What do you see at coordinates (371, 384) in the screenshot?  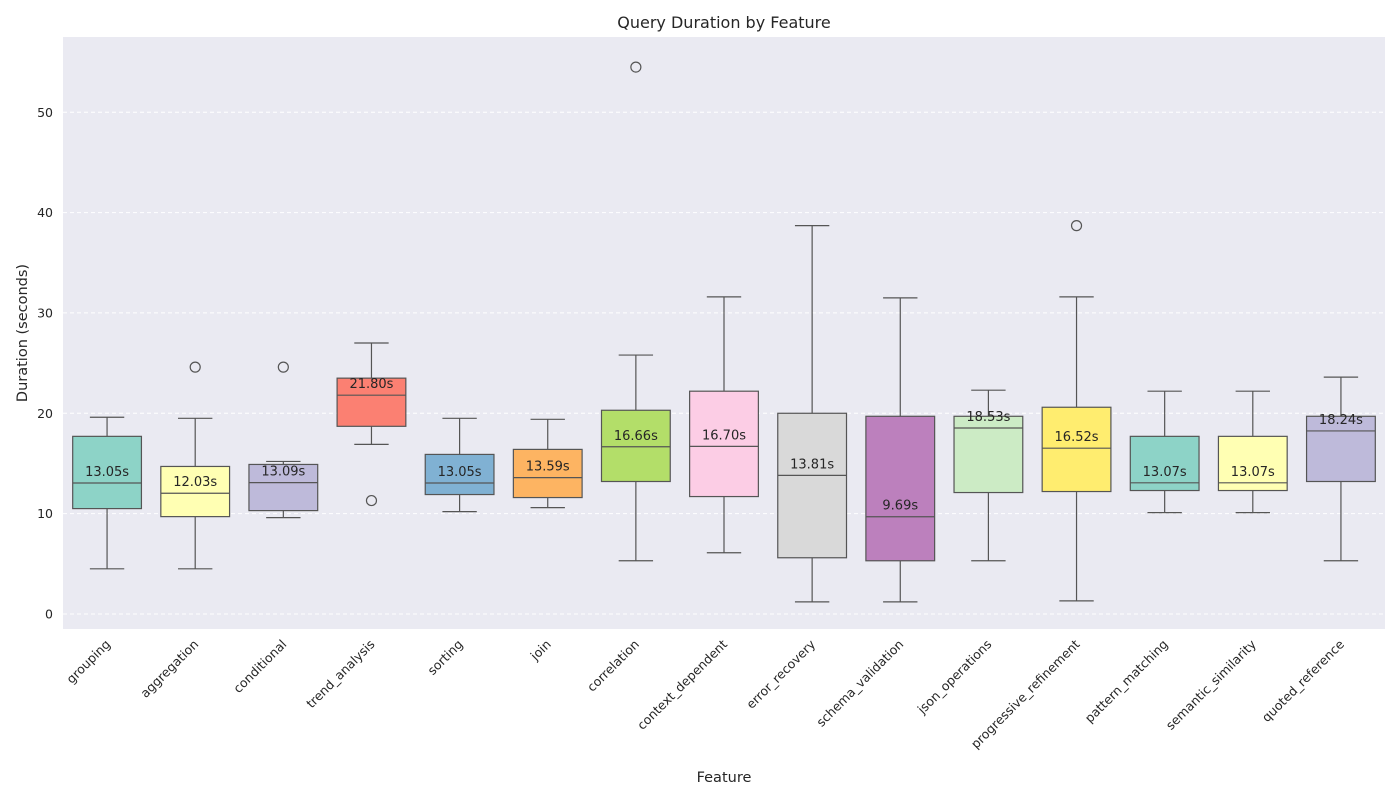 I see `median-value-label: 21.80s` at bounding box center [371, 384].